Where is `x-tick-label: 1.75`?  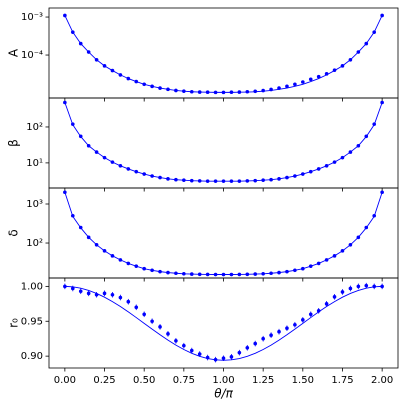
x-tick-label: 1.75 is located at coordinates (342, 380).